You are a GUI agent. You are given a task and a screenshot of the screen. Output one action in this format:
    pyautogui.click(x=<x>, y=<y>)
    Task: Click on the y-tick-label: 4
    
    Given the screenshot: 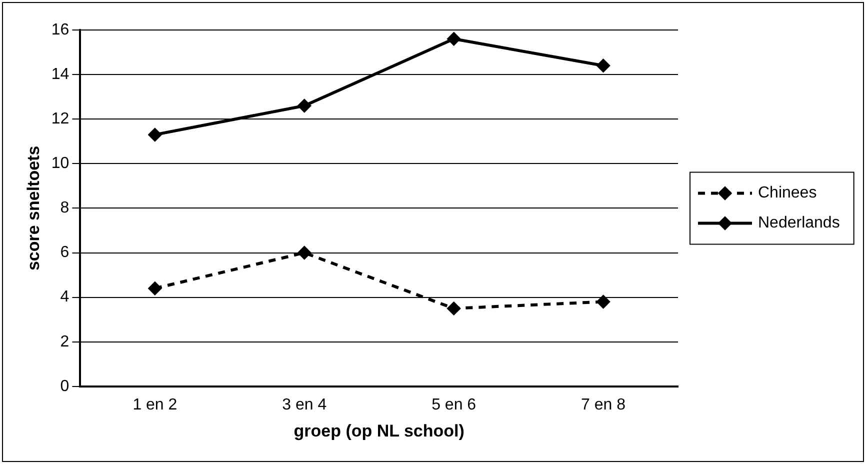 What is the action you would take?
    pyautogui.click(x=65, y=297)
    